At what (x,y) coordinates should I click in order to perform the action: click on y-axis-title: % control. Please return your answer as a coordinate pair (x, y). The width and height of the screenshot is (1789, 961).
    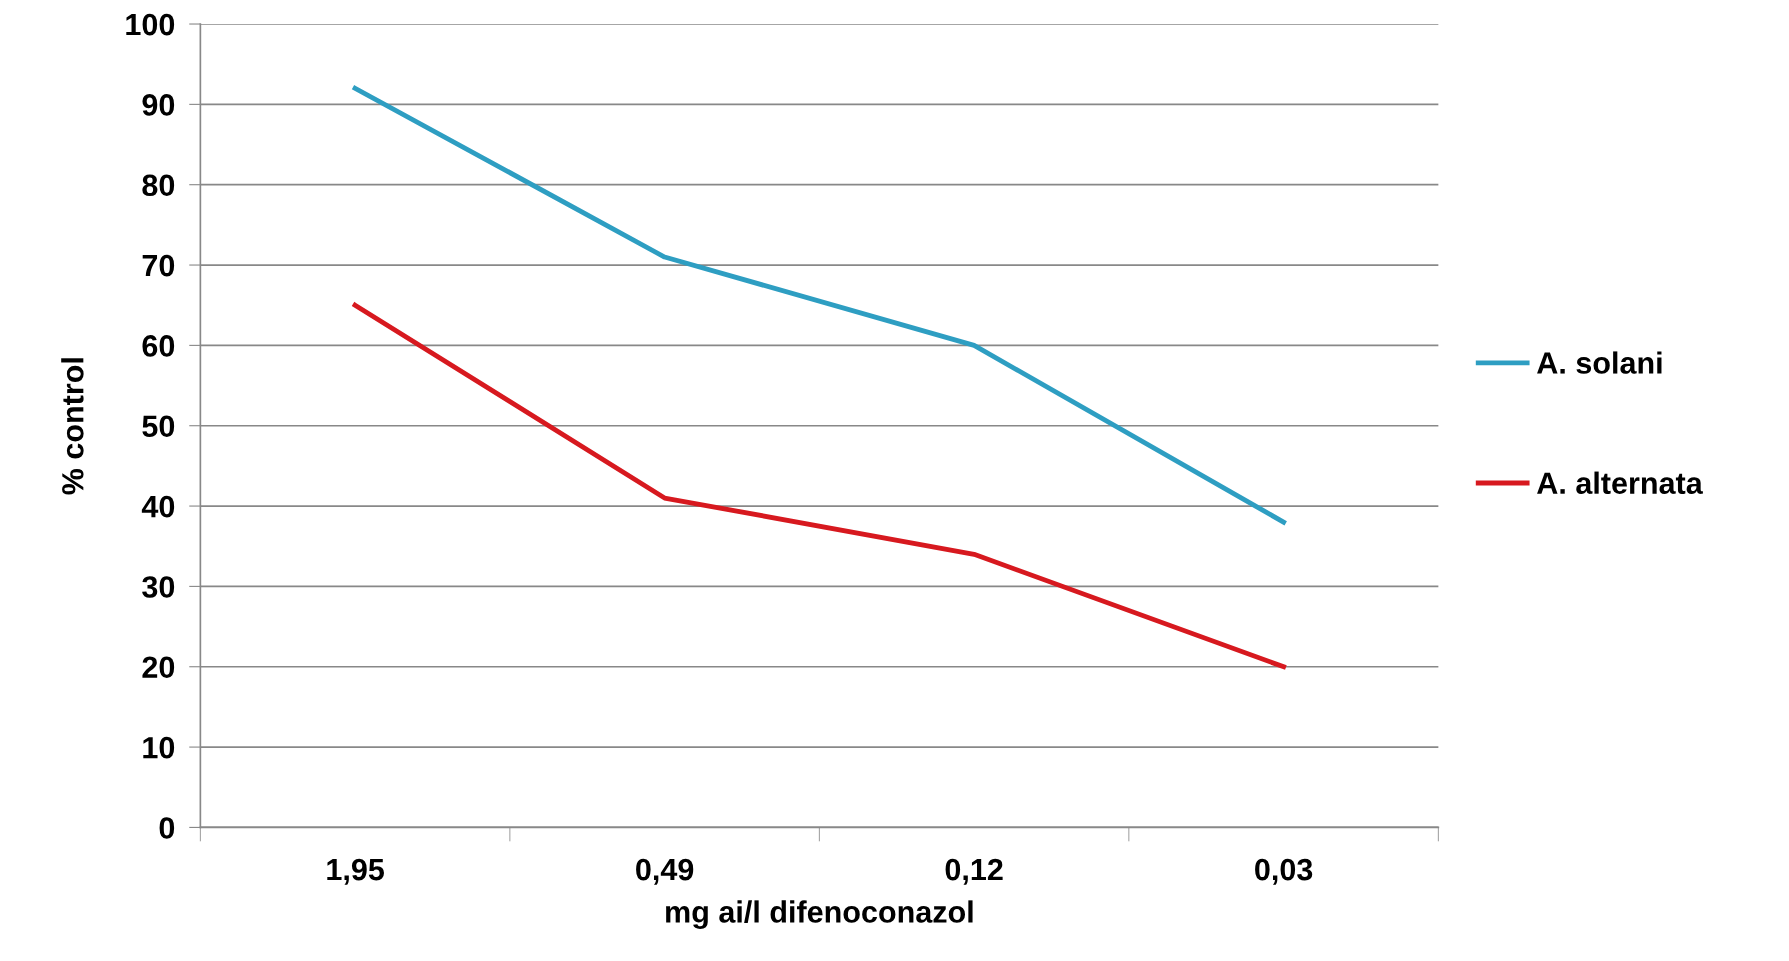
    Looking at the image, I should click on (72, 426).